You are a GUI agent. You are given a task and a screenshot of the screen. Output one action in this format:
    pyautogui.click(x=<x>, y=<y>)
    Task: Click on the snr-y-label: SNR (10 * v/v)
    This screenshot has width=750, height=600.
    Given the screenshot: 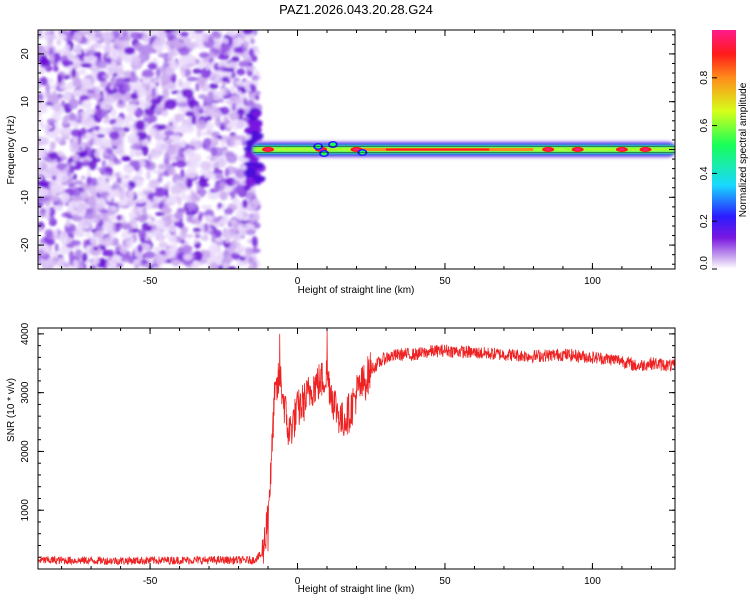 What is the action you would take?
    pyautogui.click(x=11, y=410)
    